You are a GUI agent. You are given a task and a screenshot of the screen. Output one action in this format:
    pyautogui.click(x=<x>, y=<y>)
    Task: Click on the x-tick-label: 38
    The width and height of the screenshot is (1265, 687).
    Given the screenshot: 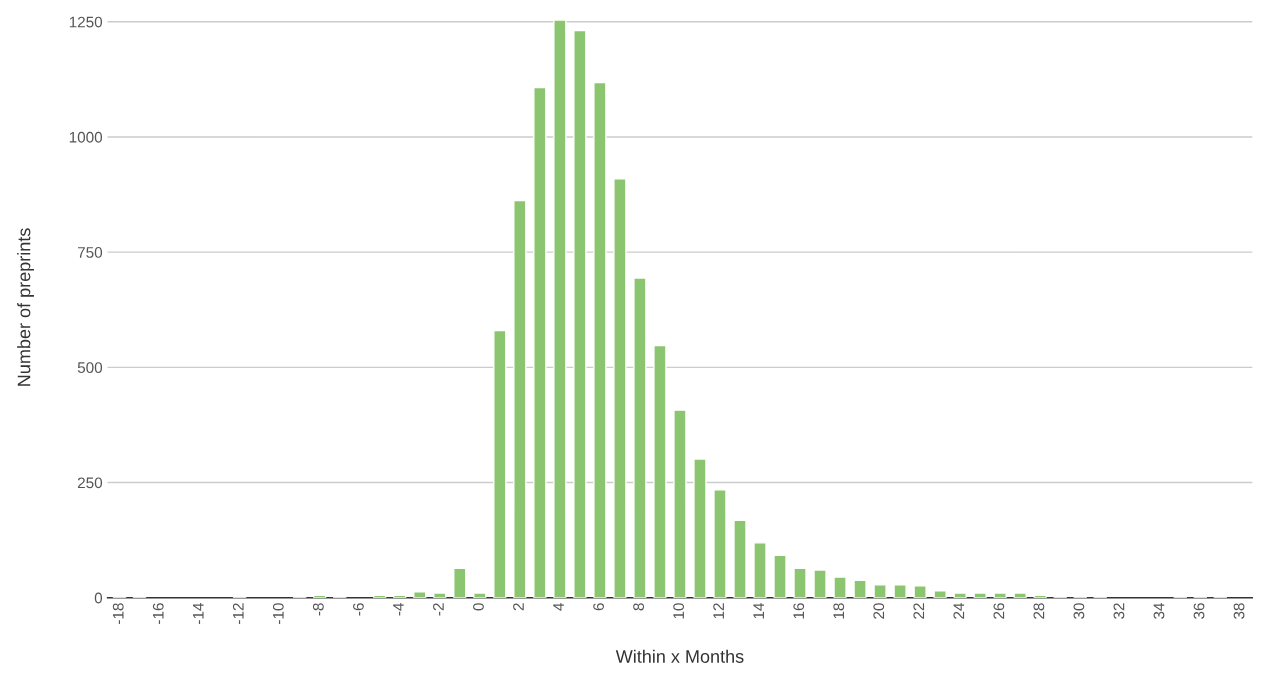 What is the action you would take?
    pyautogui.click(x=1239, y=611)
    